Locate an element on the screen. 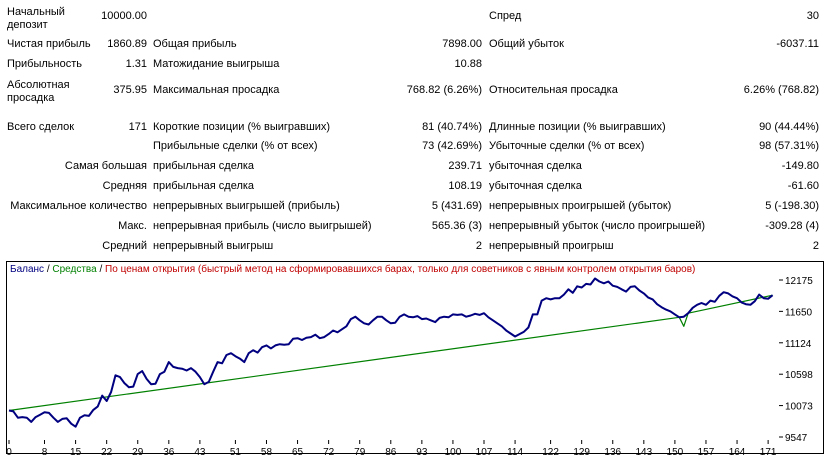 The height and width of the screenshot is (463, 838). short-positions-value: 81 (40.74%) is located at coordinates (452, 127).